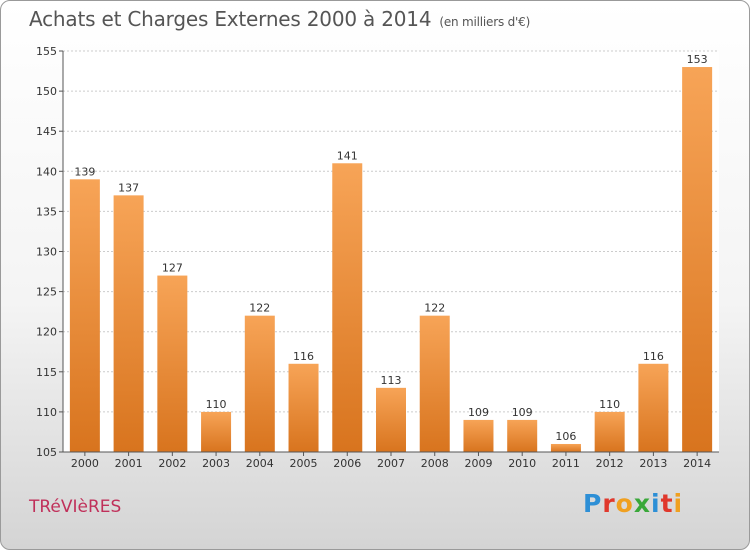 The height and width of the screenshot is (550, 750). I want to click on y-tick-label: 155, so click(46, 51).